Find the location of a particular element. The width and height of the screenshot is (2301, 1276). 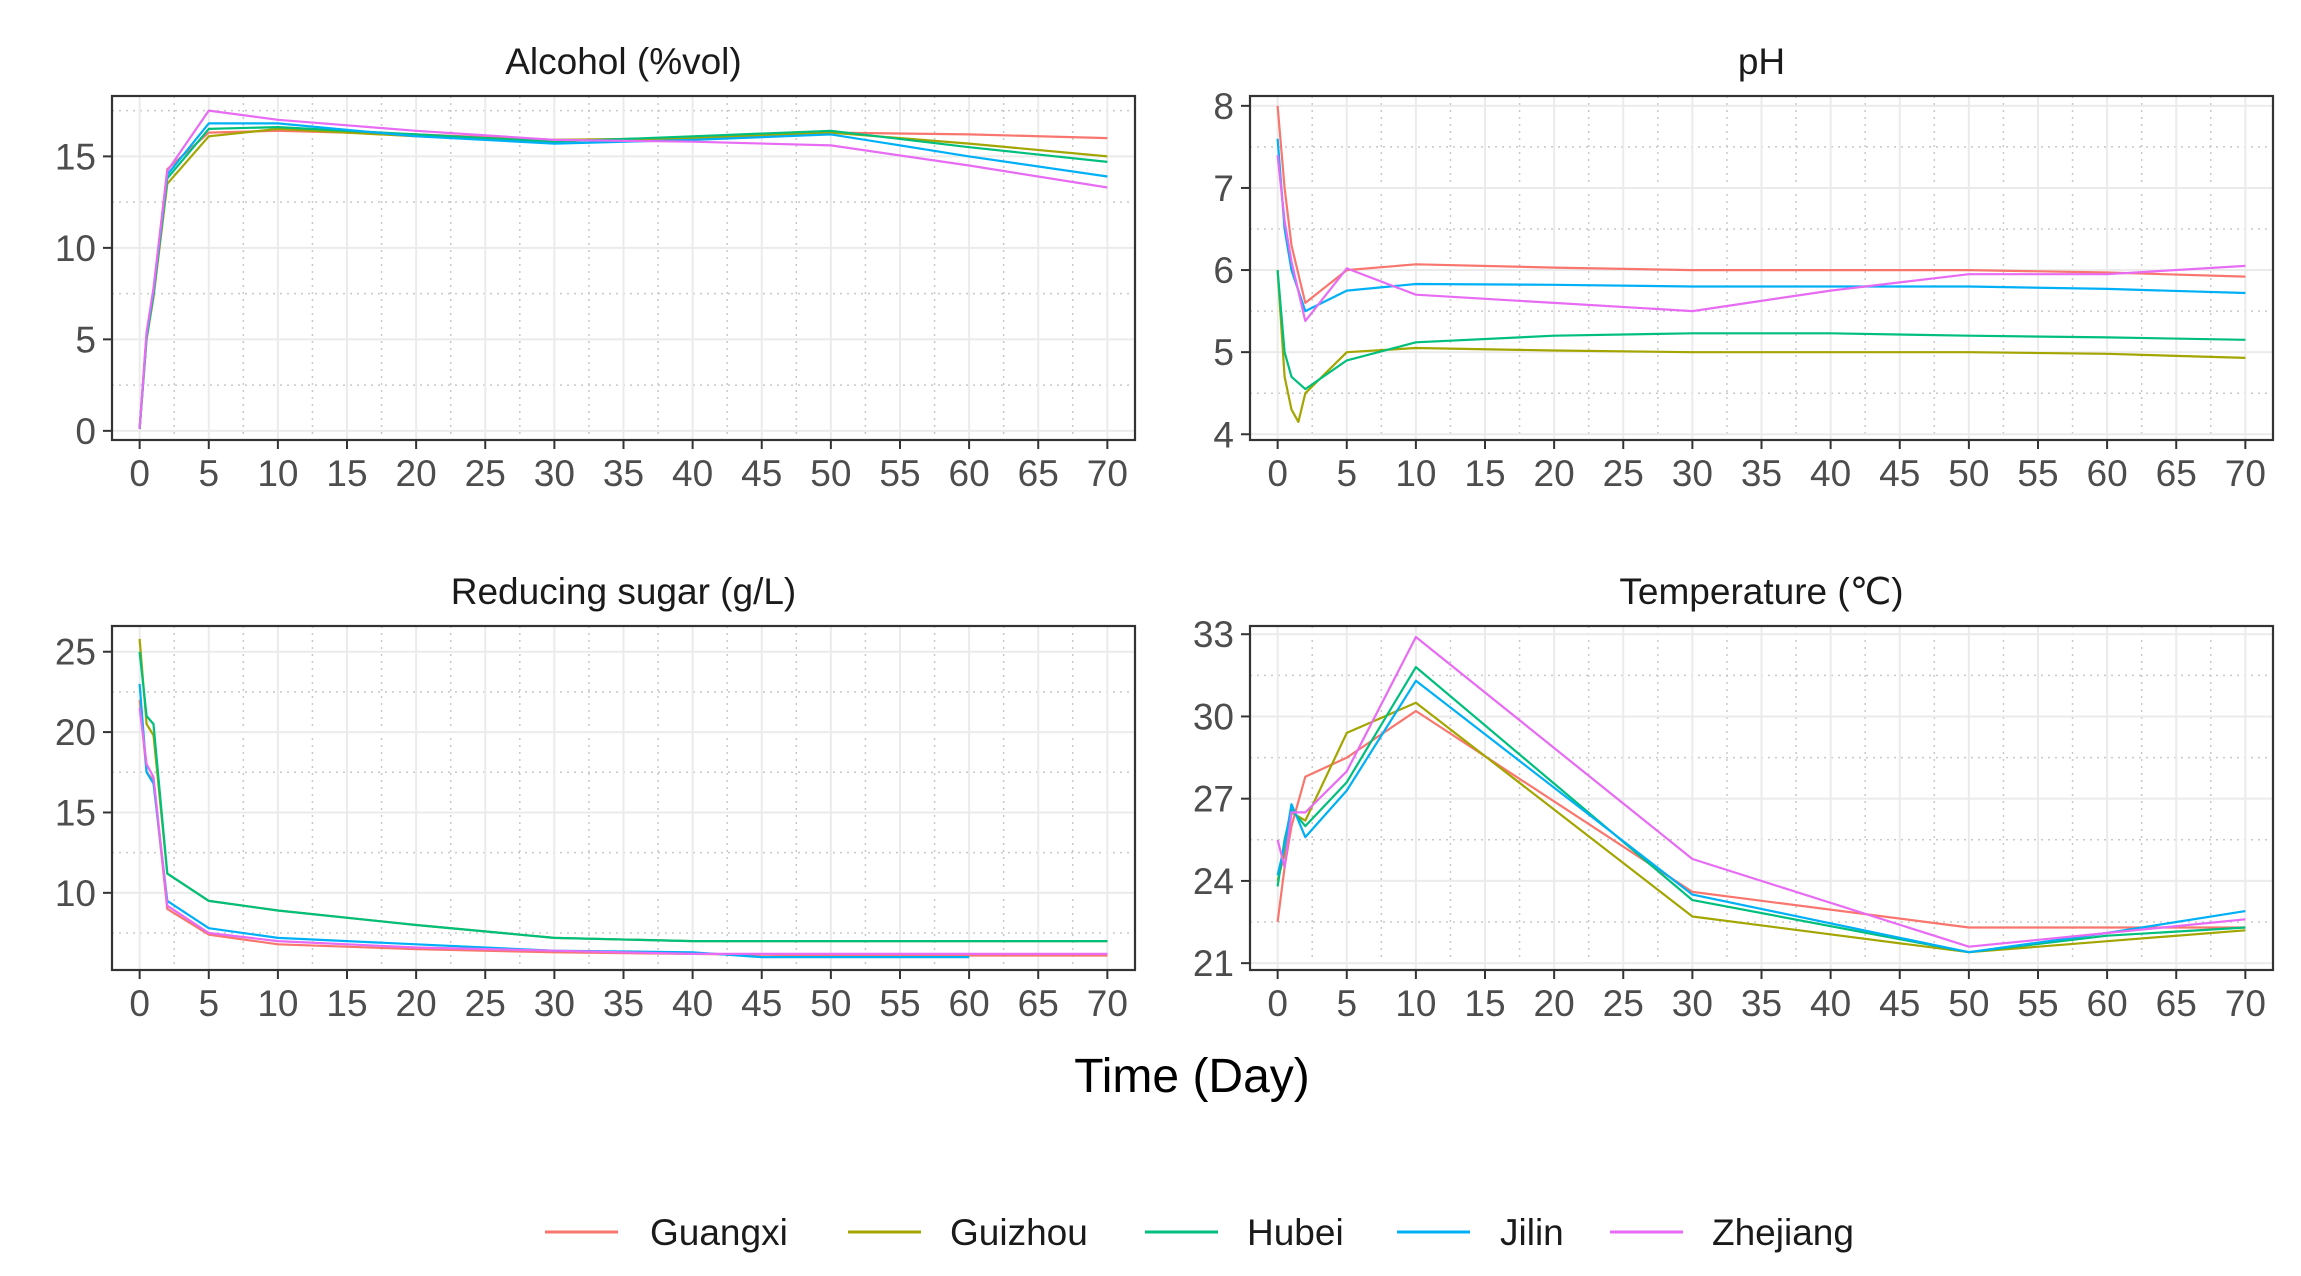

alcohol-x-tick-label: 5 is located at coordinates (208, 473).